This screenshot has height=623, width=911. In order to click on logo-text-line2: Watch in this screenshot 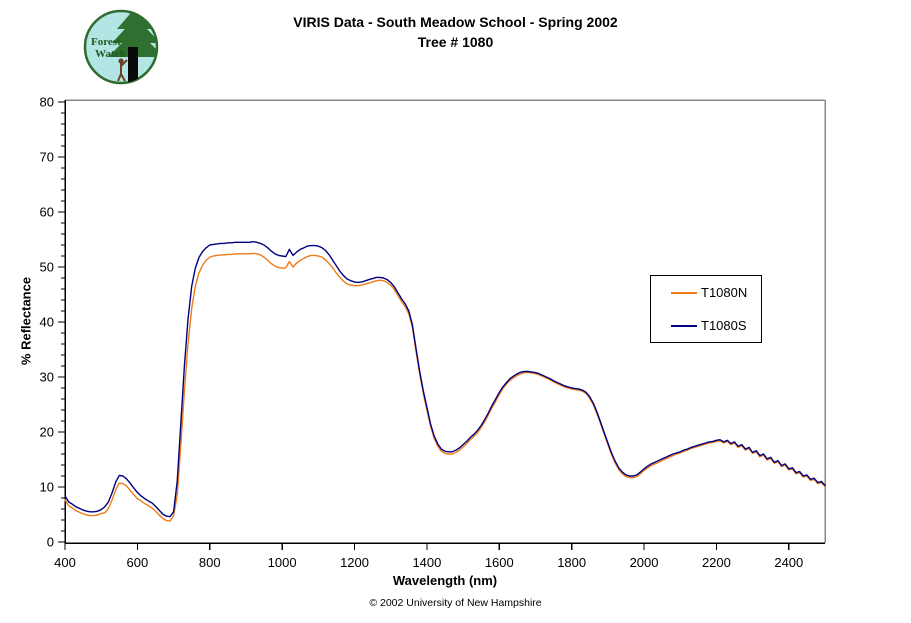, I will do `click(110, 54)`.